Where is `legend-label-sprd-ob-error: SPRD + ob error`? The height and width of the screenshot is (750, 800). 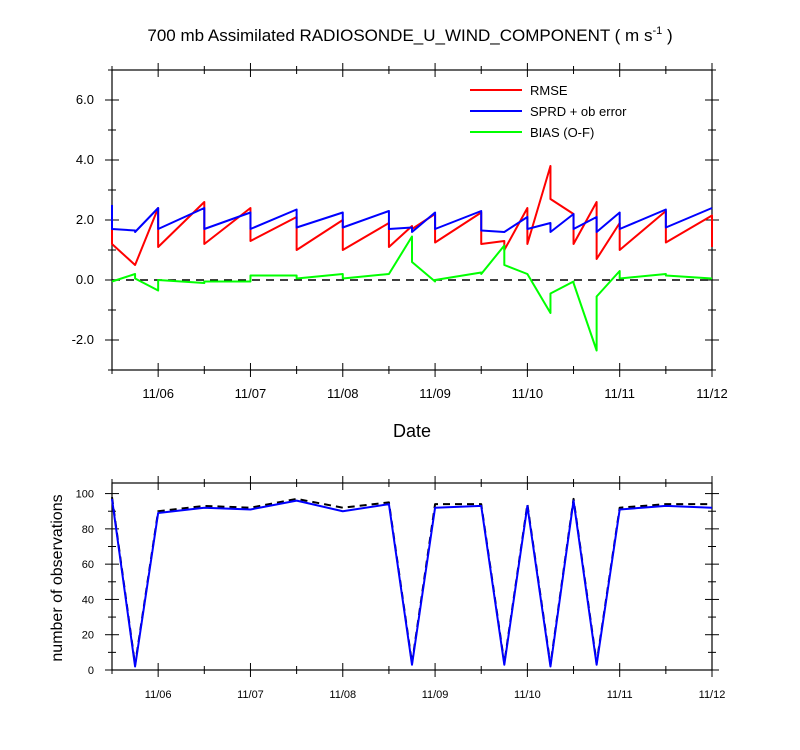 legend-label-sprd-ob-error: SPRD + ob error is located at coordinates (578, 111).